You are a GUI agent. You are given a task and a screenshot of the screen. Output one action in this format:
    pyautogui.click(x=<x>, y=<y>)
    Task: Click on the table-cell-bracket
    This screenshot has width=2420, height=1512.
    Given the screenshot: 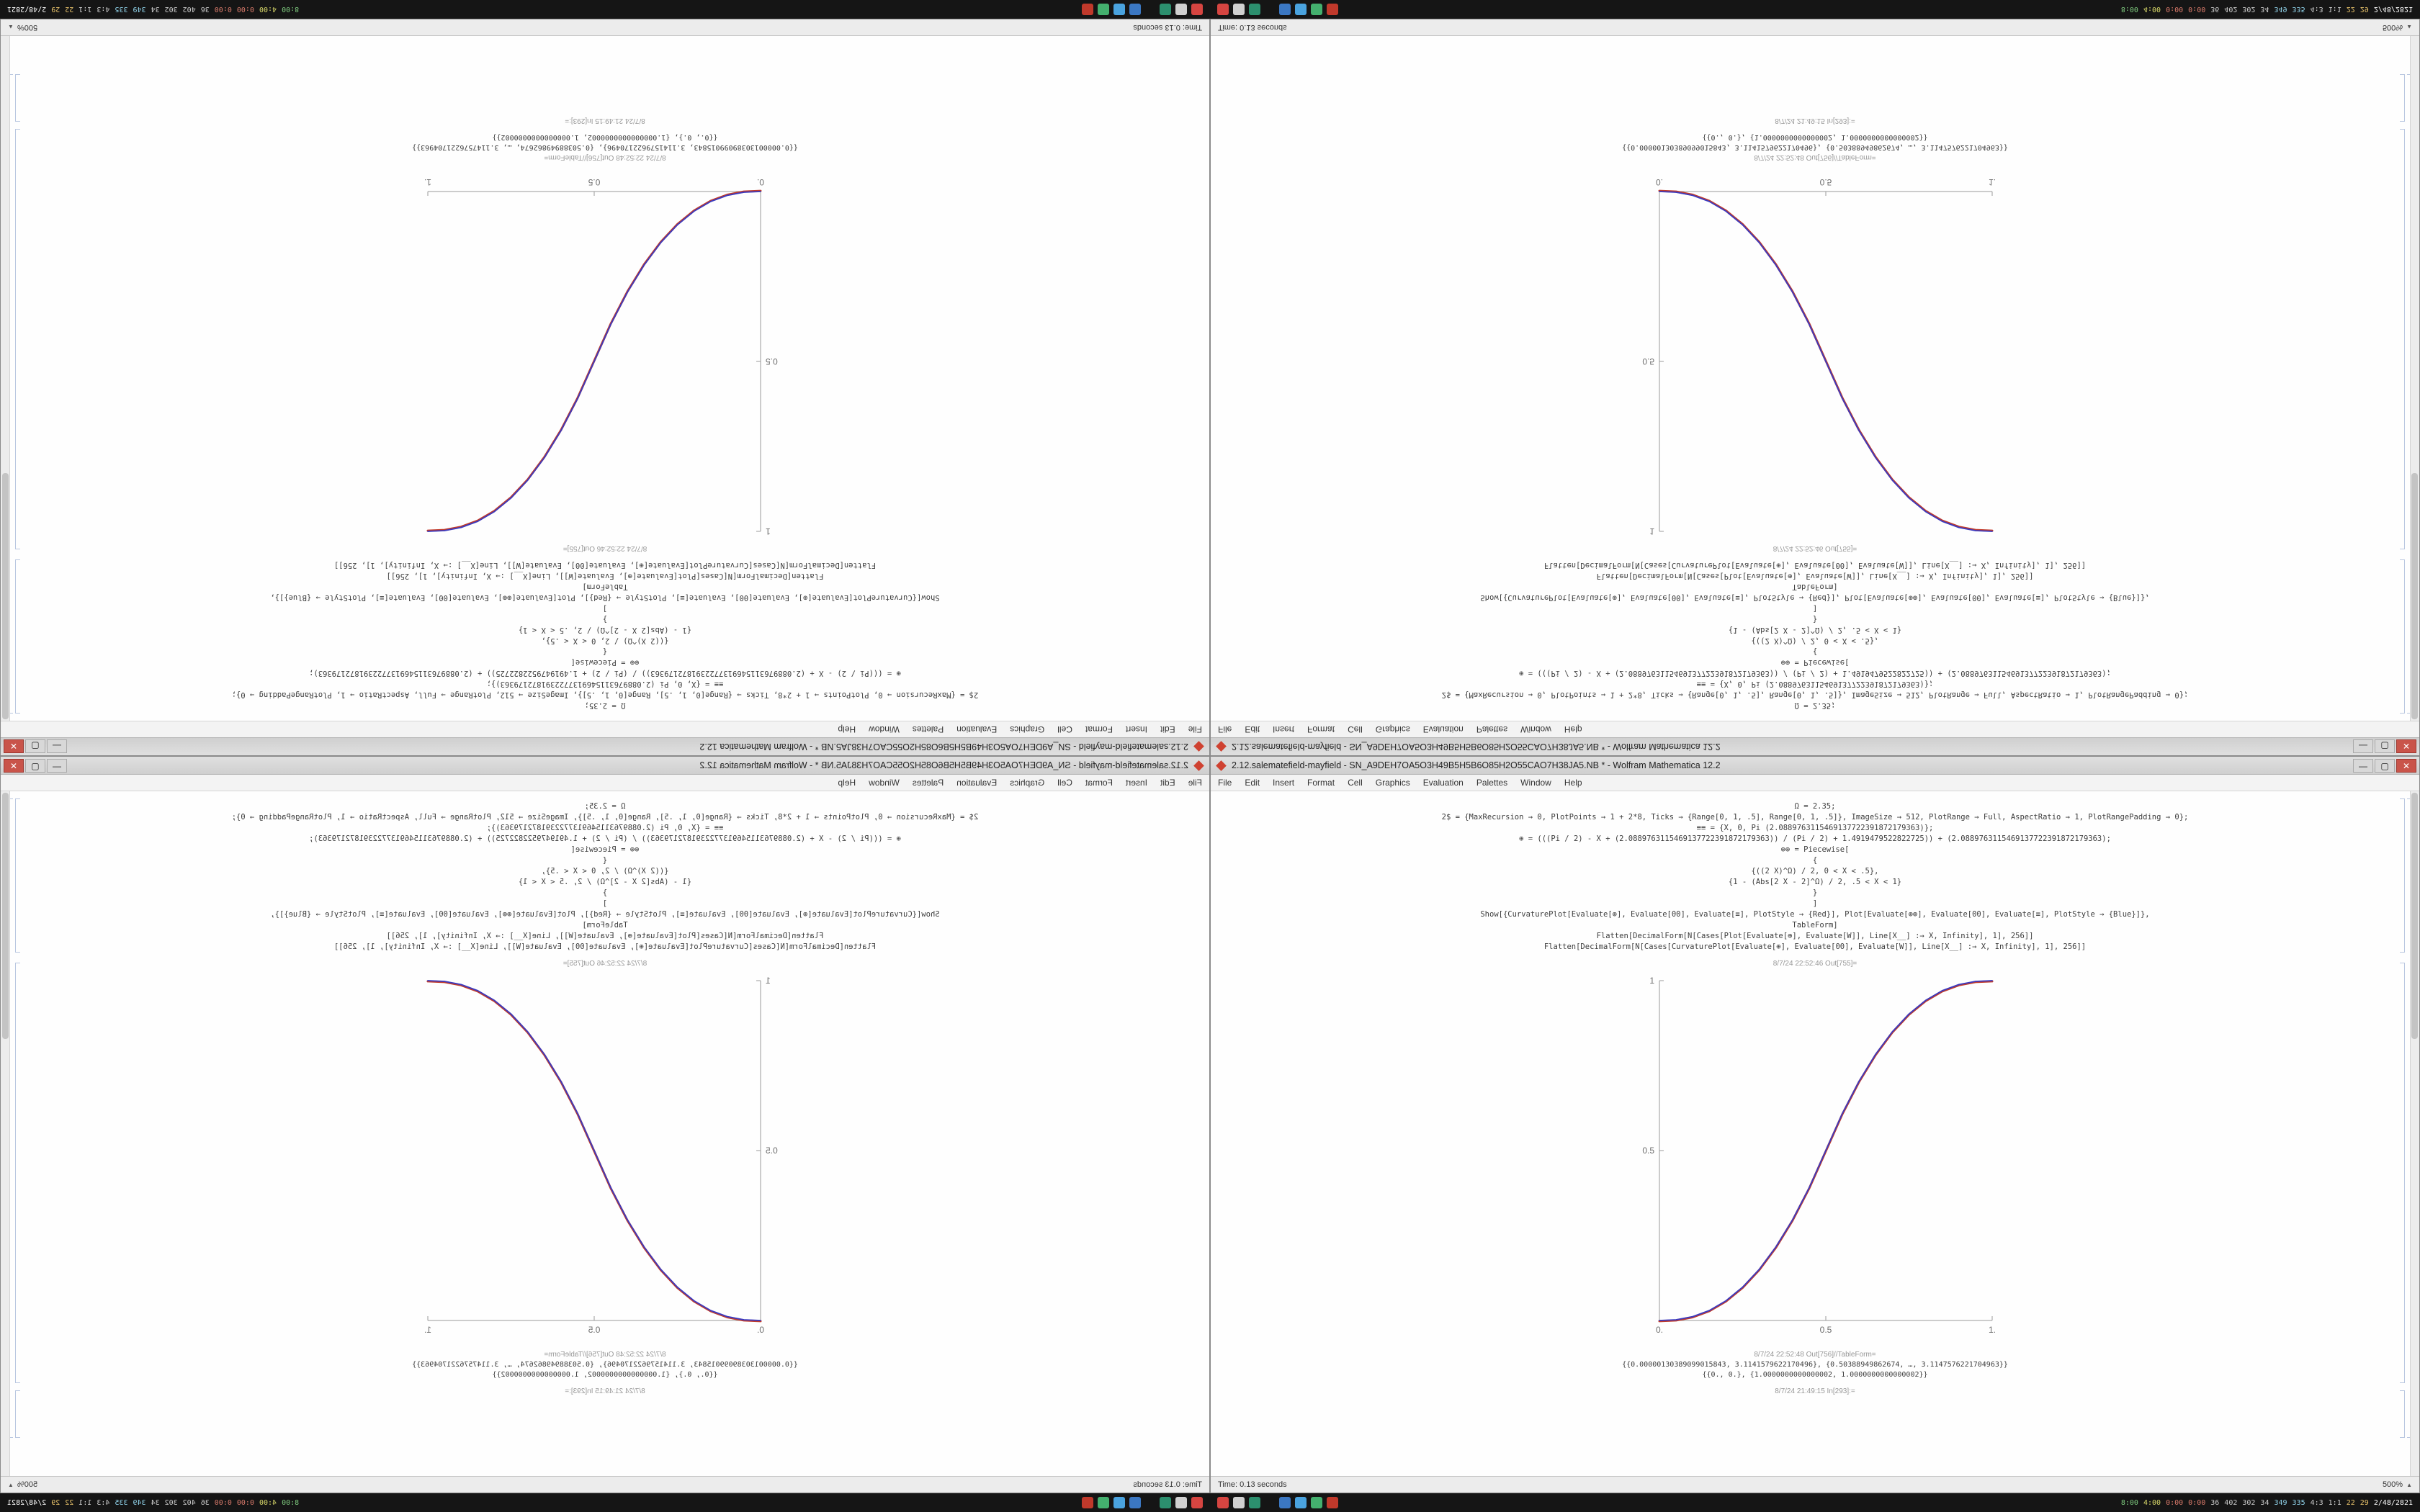 What is the action you would take?
    pyautogui.click(x=17, y=1414)
    